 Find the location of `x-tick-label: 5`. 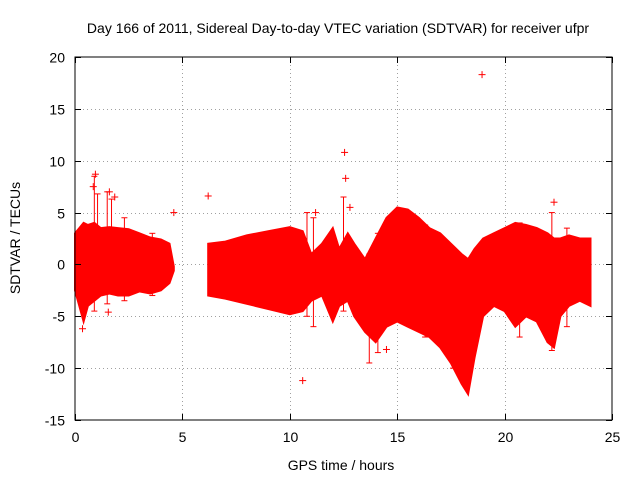

x-tick-label: 5 is located at coordinates (183, 437).